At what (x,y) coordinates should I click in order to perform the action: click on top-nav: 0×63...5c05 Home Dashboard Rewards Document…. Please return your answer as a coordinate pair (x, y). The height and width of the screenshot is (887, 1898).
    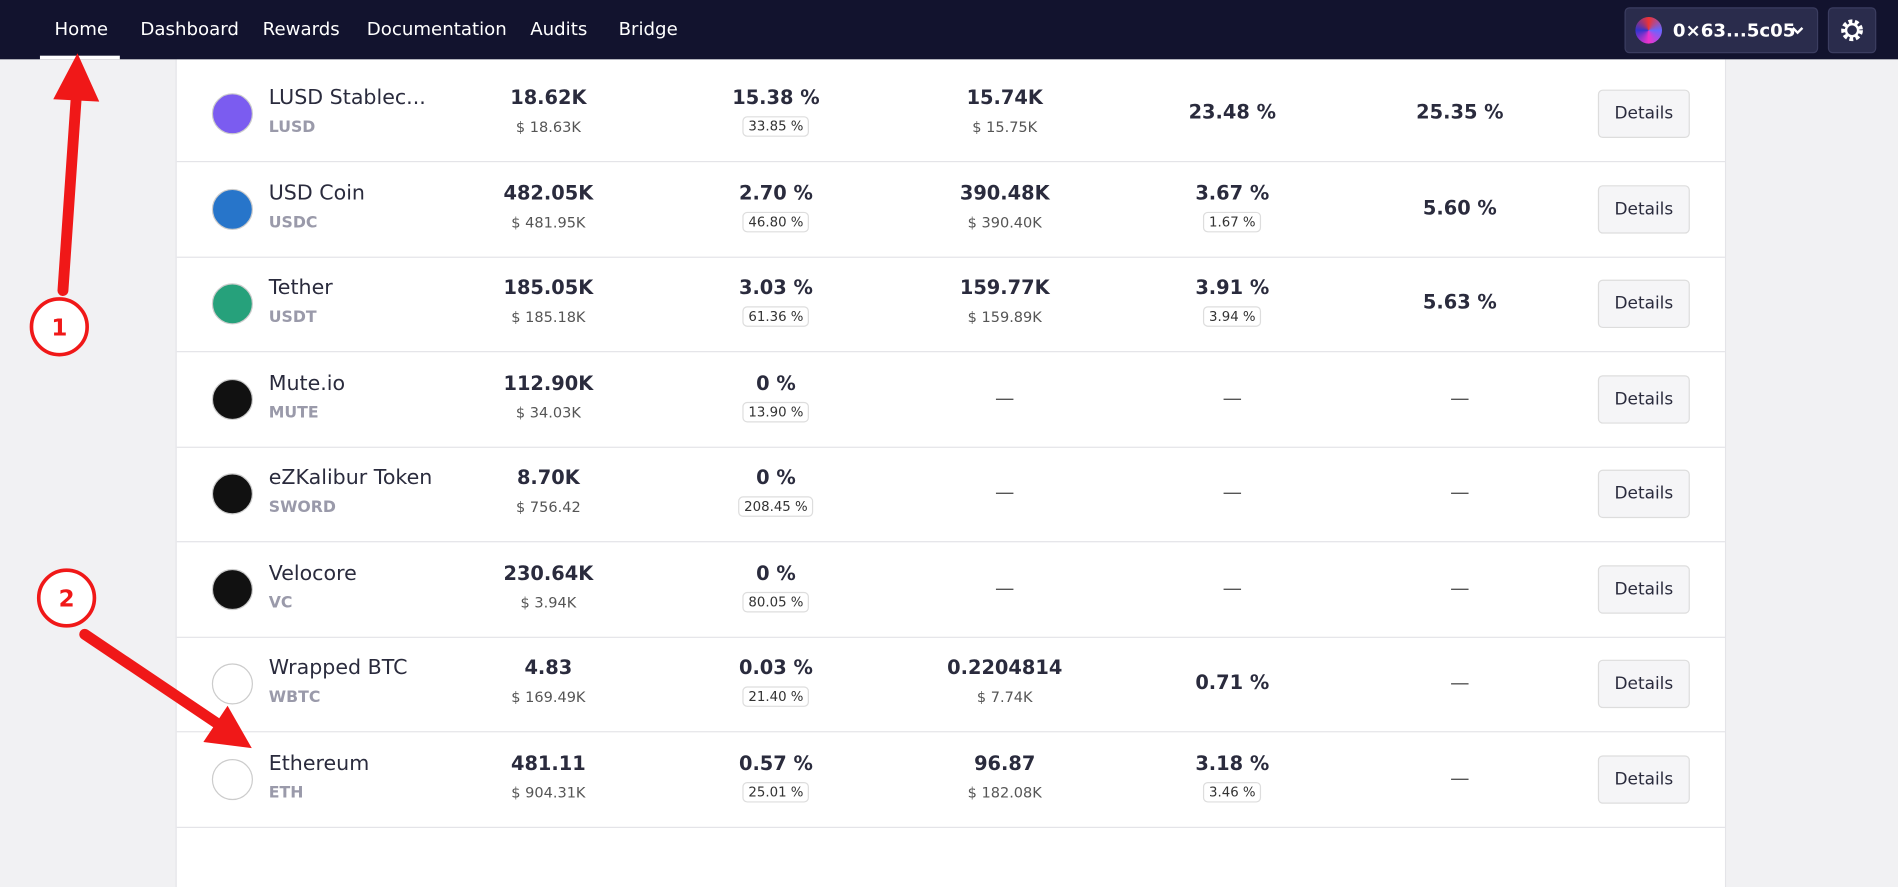
    Looking at the image, I should click on (949, 30).